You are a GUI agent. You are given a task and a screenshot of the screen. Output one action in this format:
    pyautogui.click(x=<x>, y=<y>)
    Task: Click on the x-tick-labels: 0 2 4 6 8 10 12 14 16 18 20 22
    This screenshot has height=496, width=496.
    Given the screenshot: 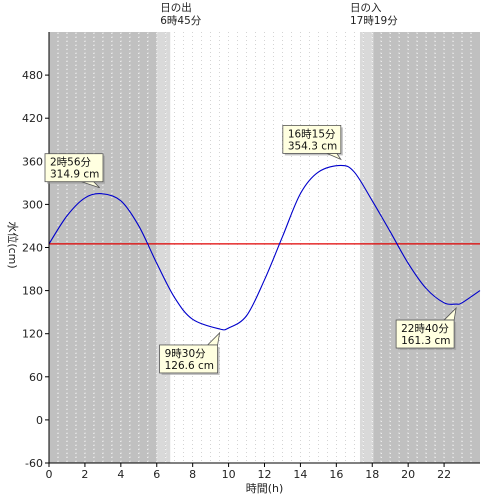 What is the action you would take?
    pyautogui.click(x=248, y=472)
    